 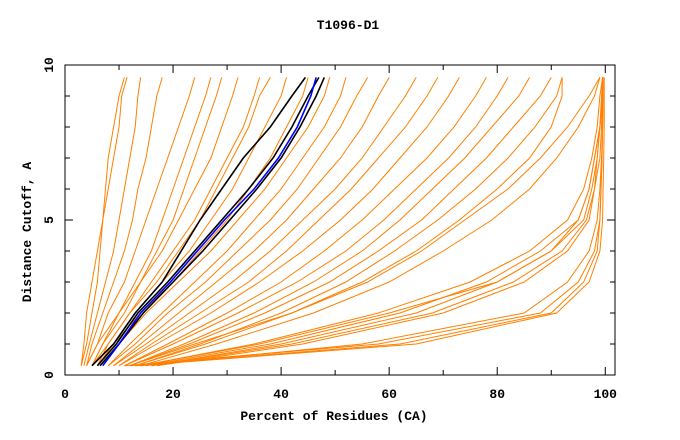 I want to click on x-tick-label: 20, so click(x=173, y=394).